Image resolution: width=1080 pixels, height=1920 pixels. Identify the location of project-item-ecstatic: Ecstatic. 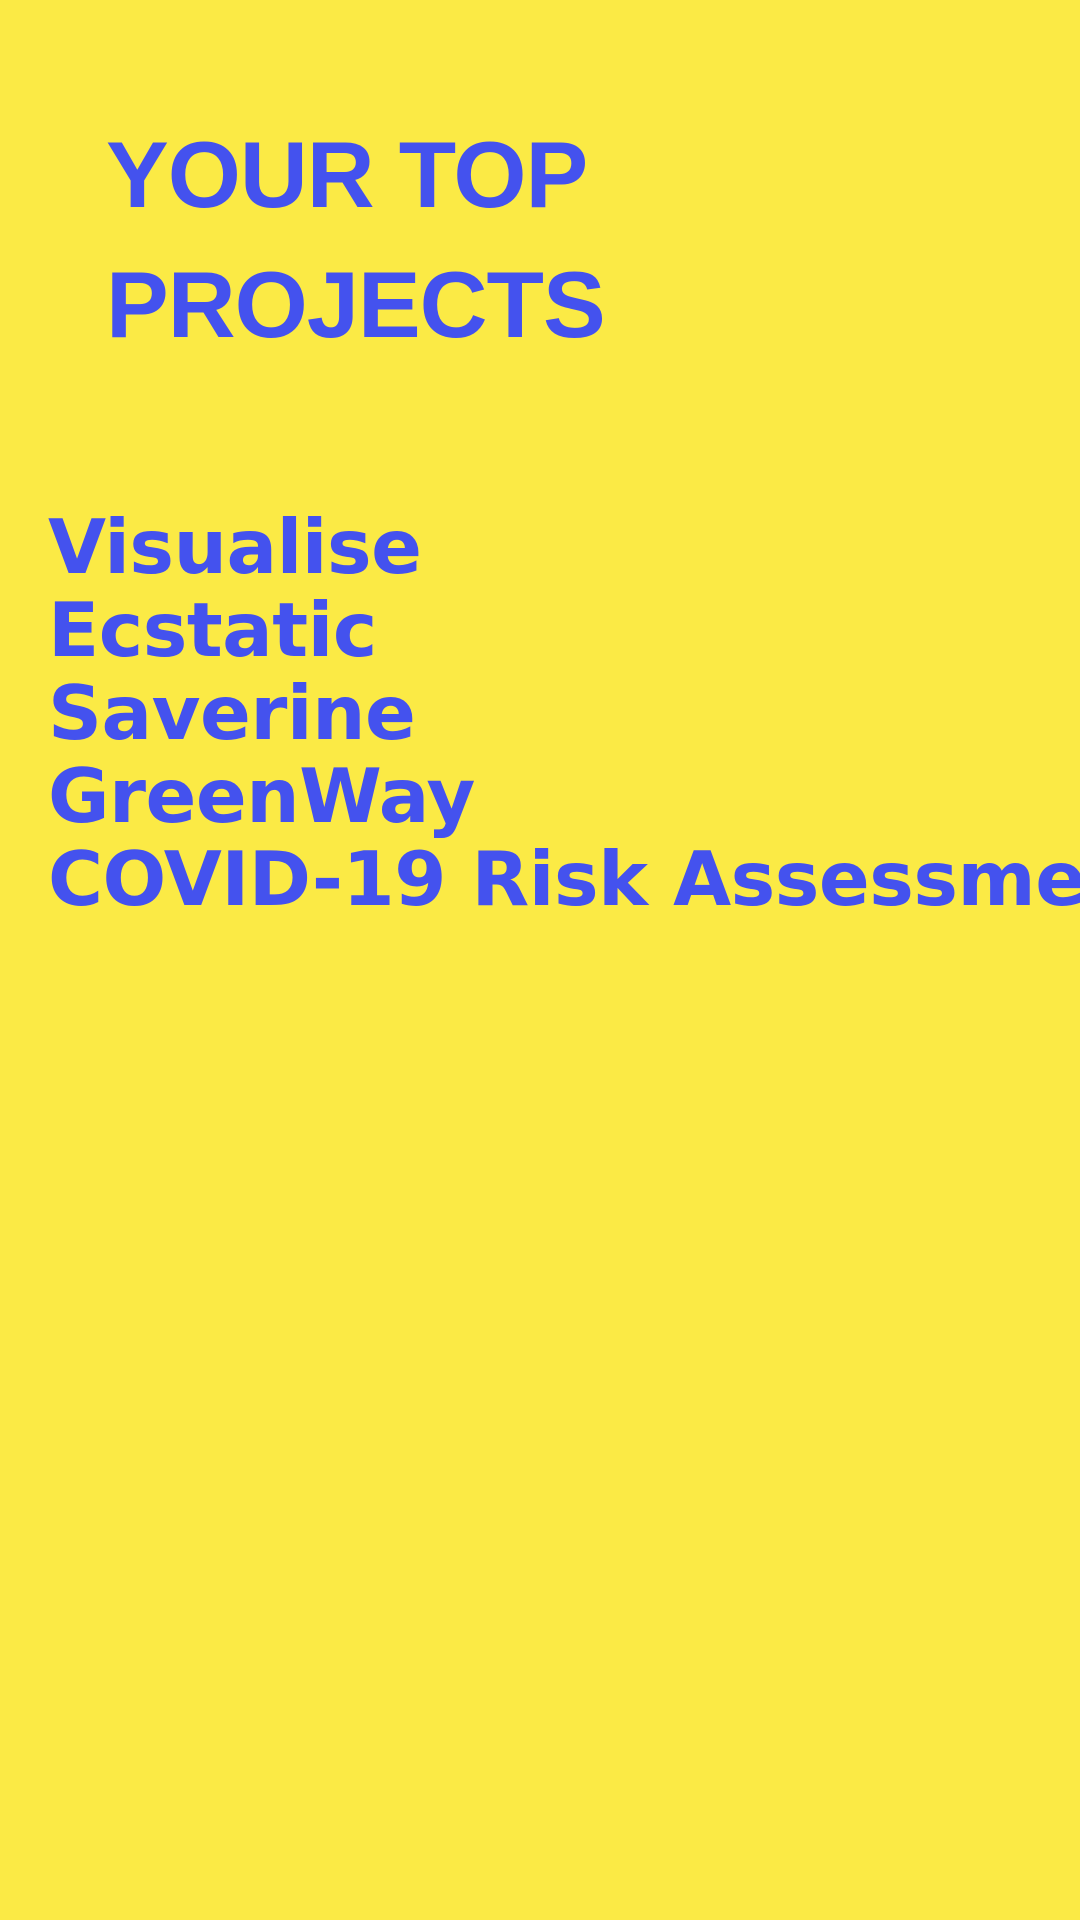
(212, 630).